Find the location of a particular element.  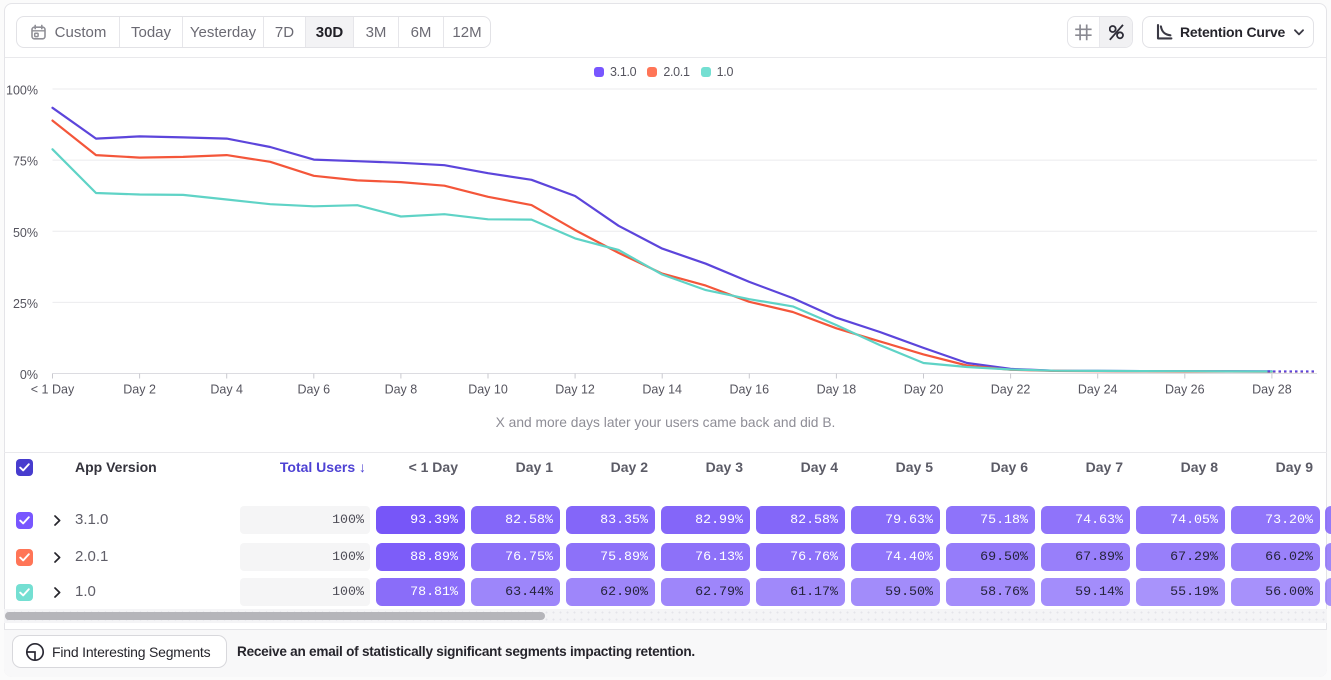

svg-text: Day 22 is located at coordinates (1011, 390).